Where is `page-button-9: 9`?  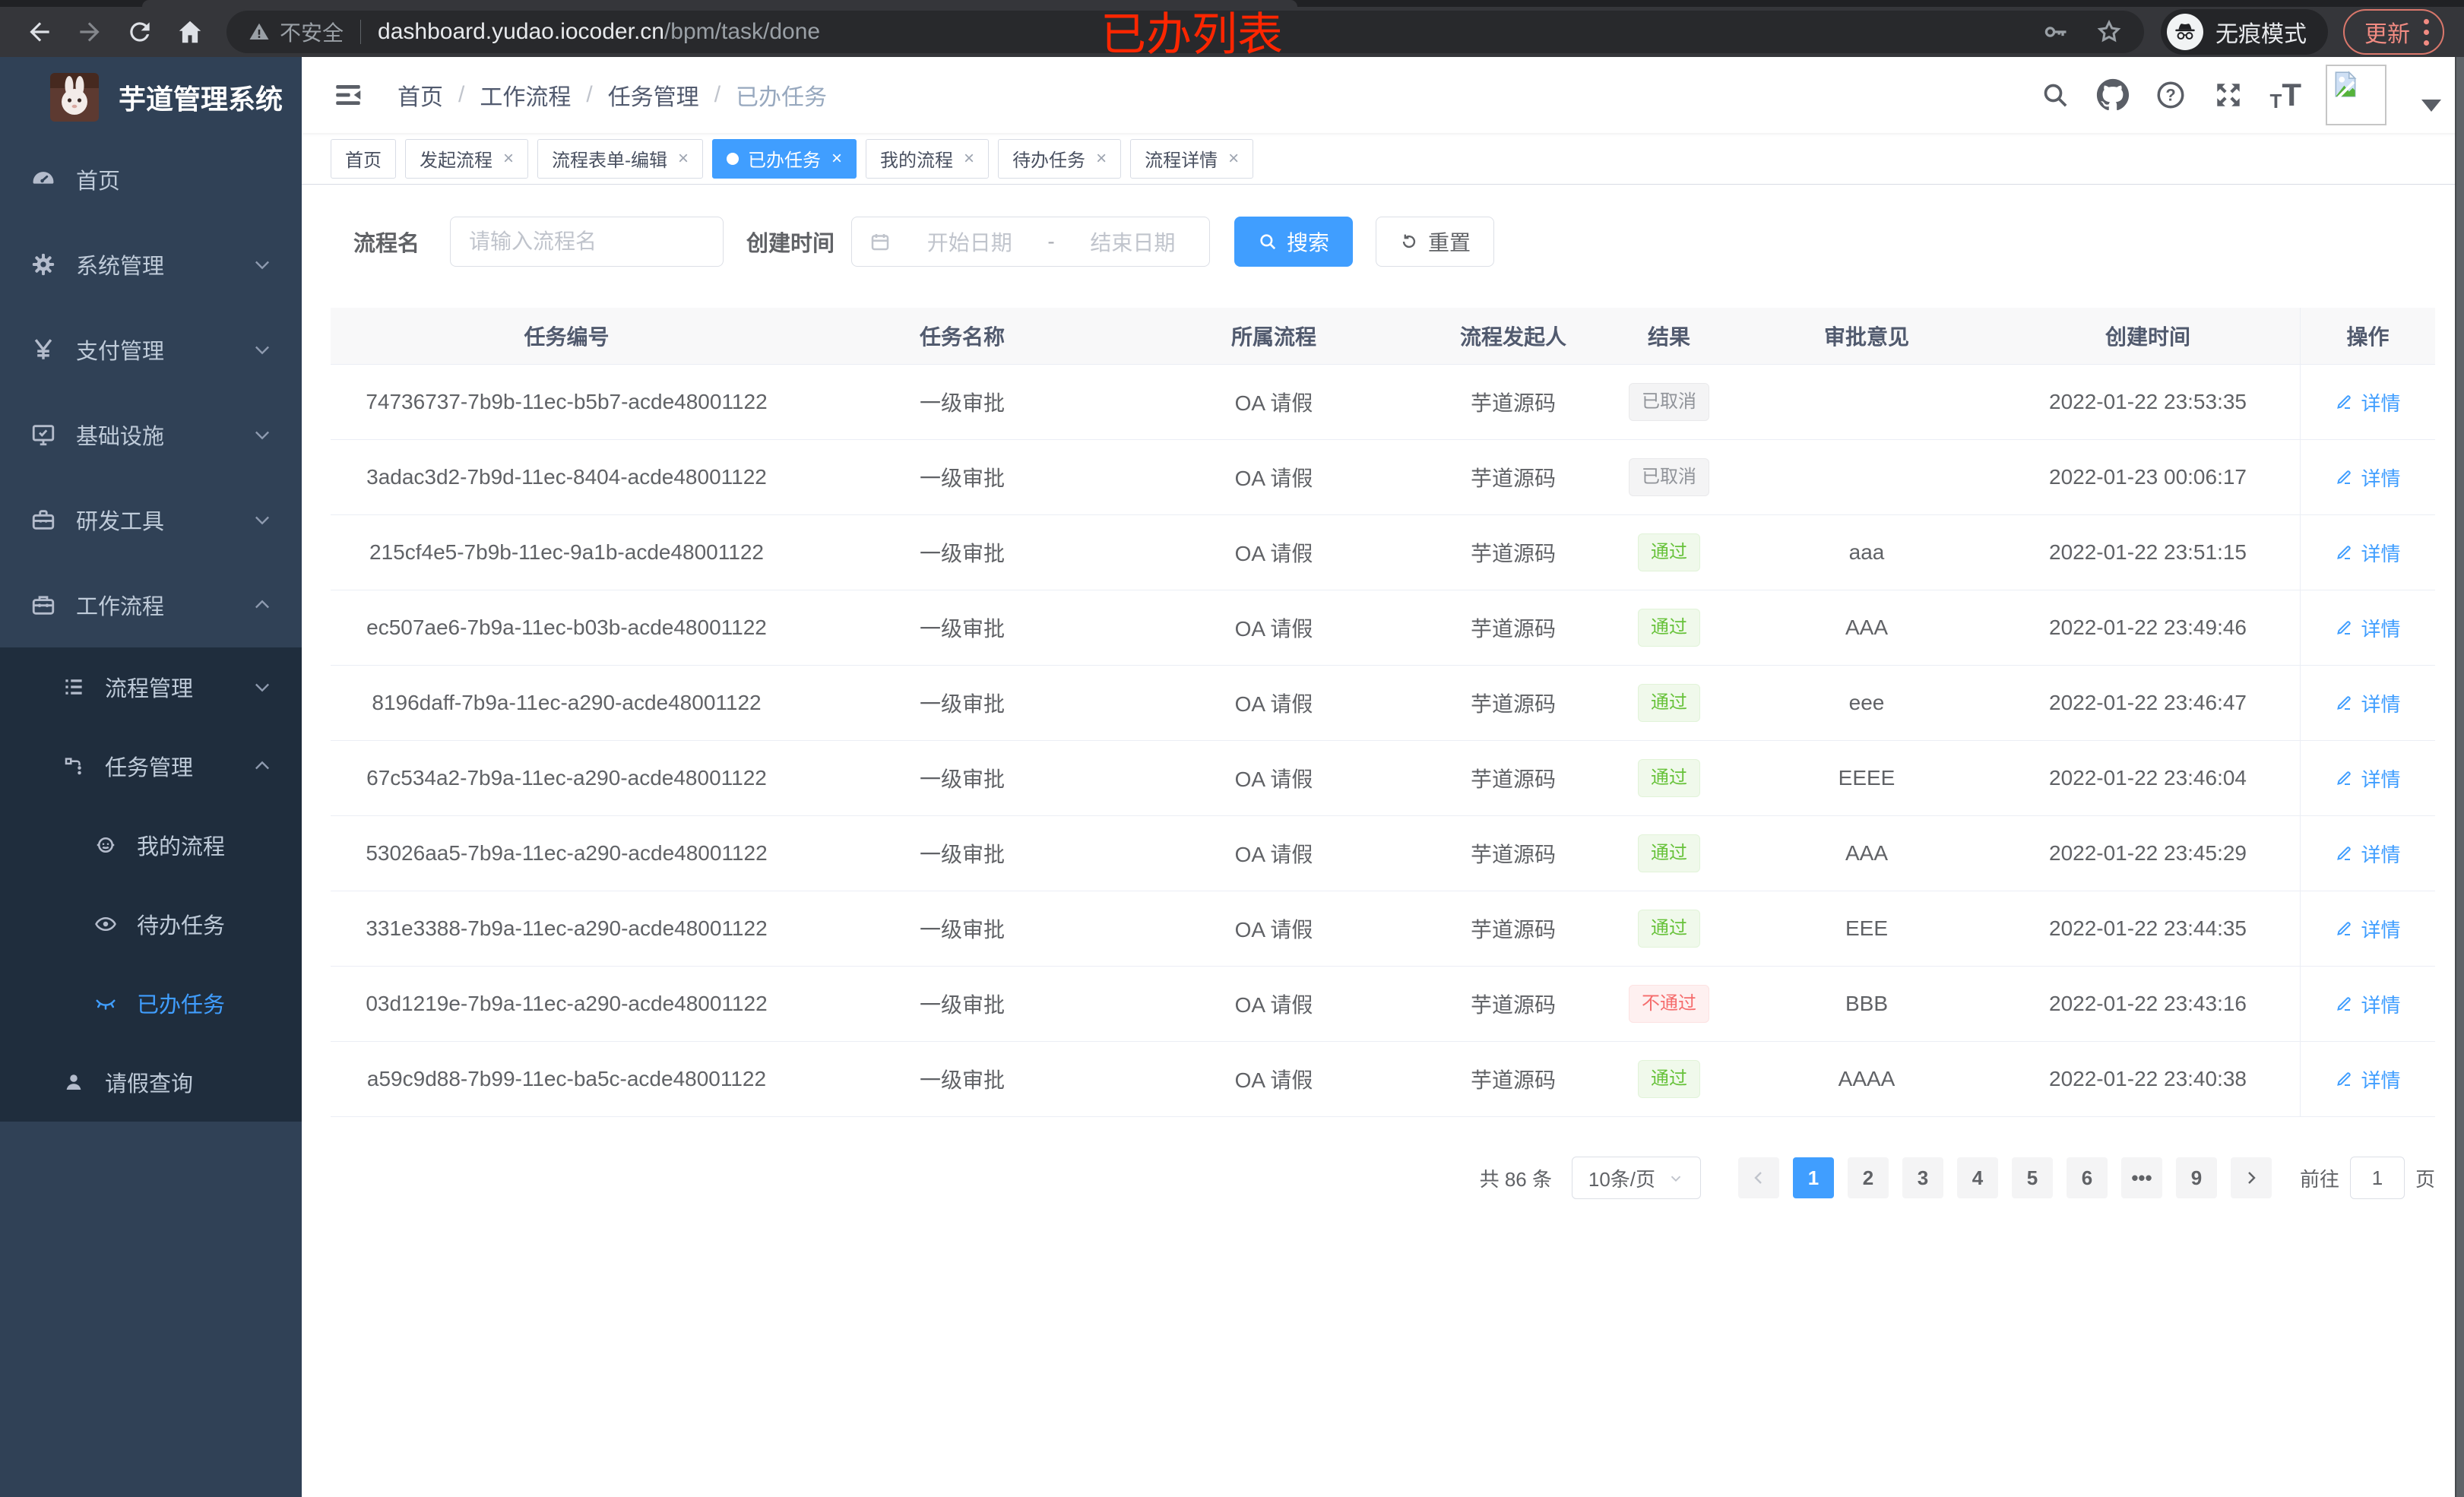 page-button-9: 9 is located at coordinates (2196, 1177).